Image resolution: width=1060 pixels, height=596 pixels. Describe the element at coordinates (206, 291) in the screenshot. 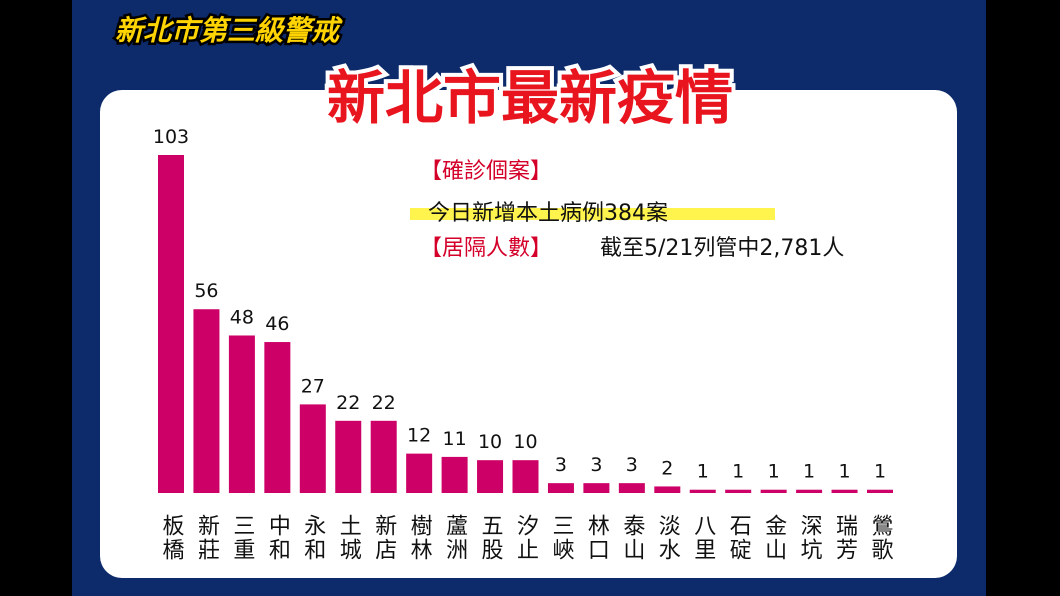

I see `value-label: 56` at that location.